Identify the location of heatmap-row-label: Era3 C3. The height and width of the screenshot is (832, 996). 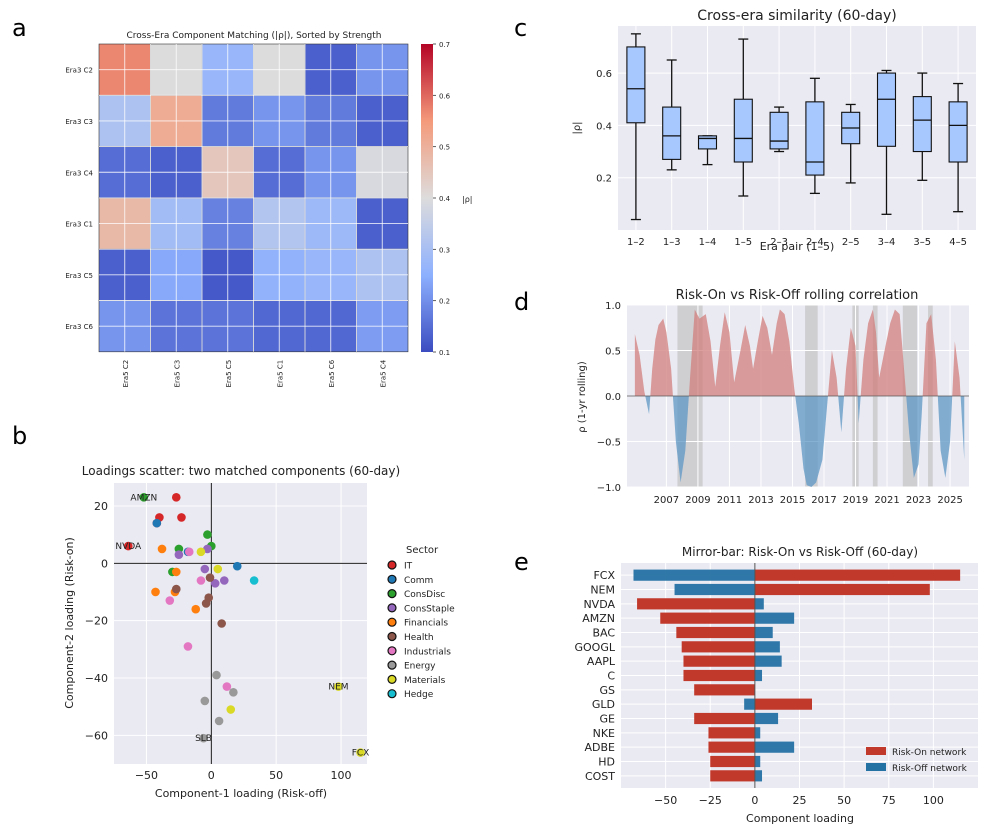
(79, 122).